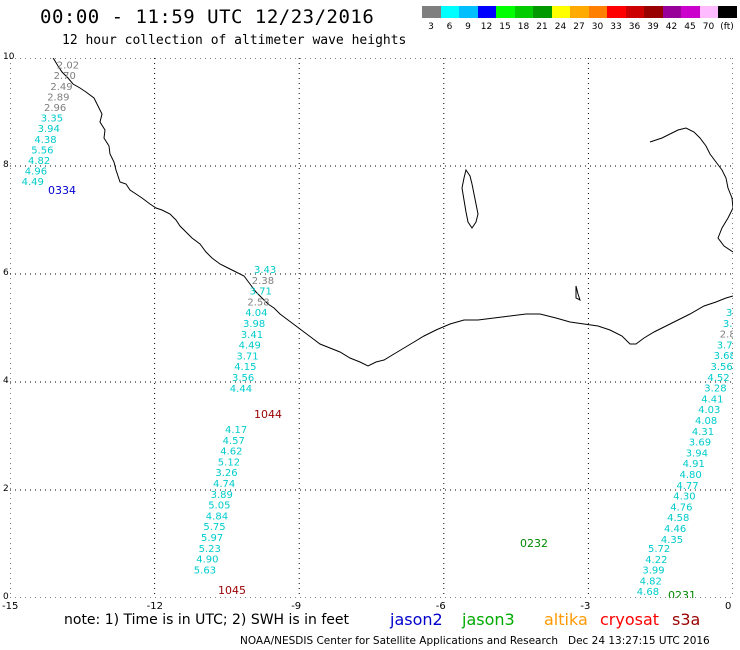 This screenshot has height=650, width=740. Describe the element at coordinates (671, 27) in the screenshot. I see `color-scale-label: 42` at that location.